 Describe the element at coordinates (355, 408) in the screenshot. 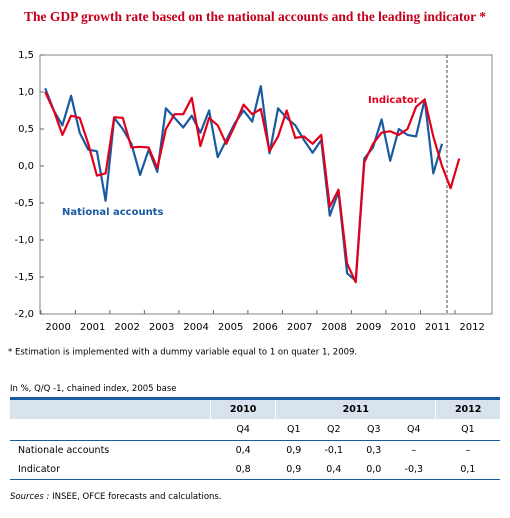

I see `year-header: 2011` at that location.